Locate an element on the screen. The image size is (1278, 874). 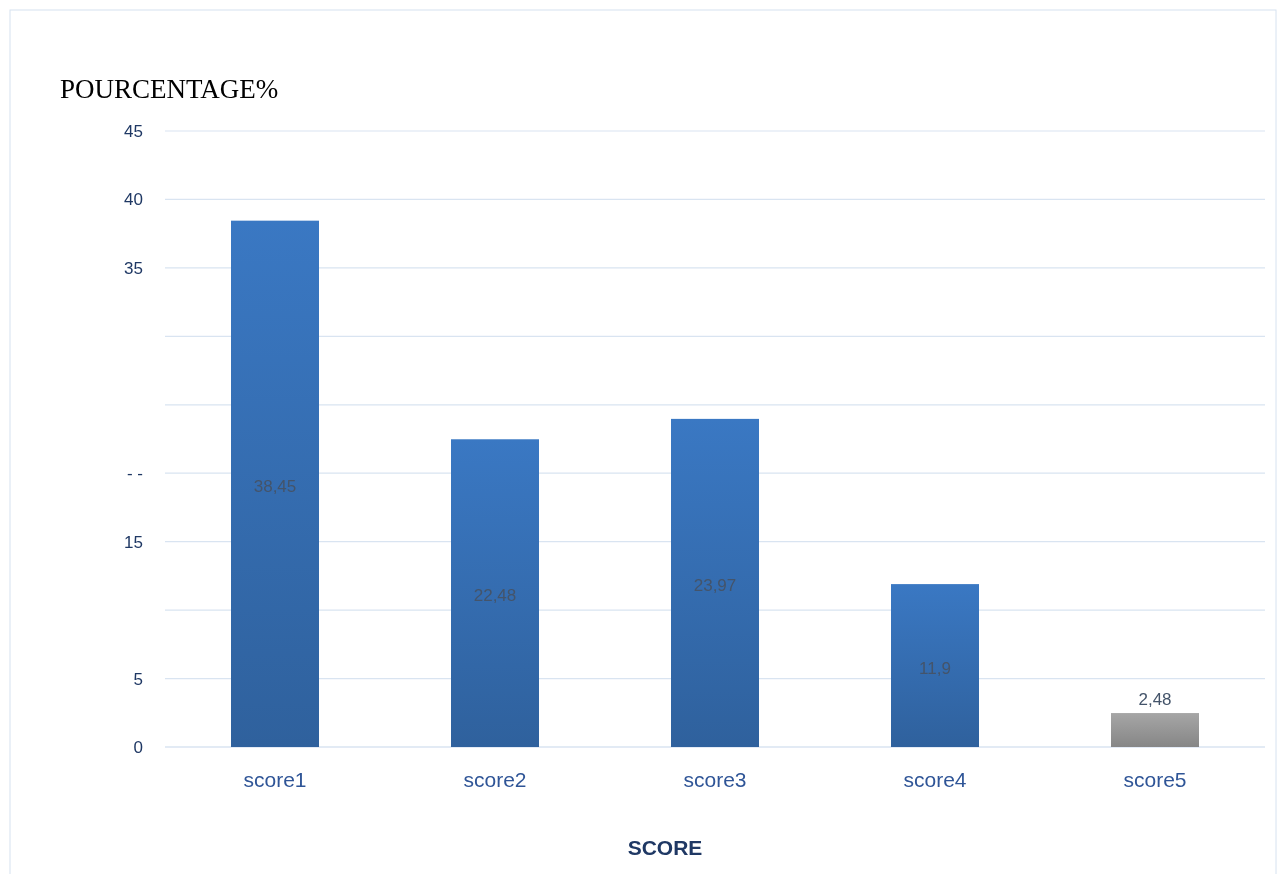
x-tick-label: score1 is located at coordinates (275, 779).